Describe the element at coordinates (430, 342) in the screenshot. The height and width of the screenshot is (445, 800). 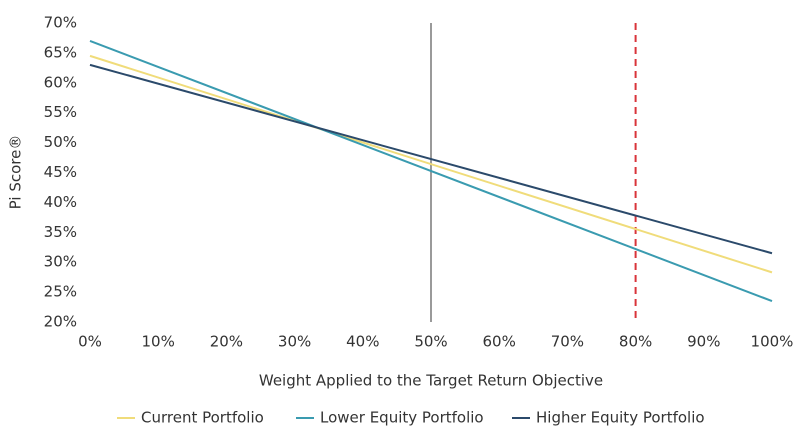
I see `x-tick-label: 50%` at that location.